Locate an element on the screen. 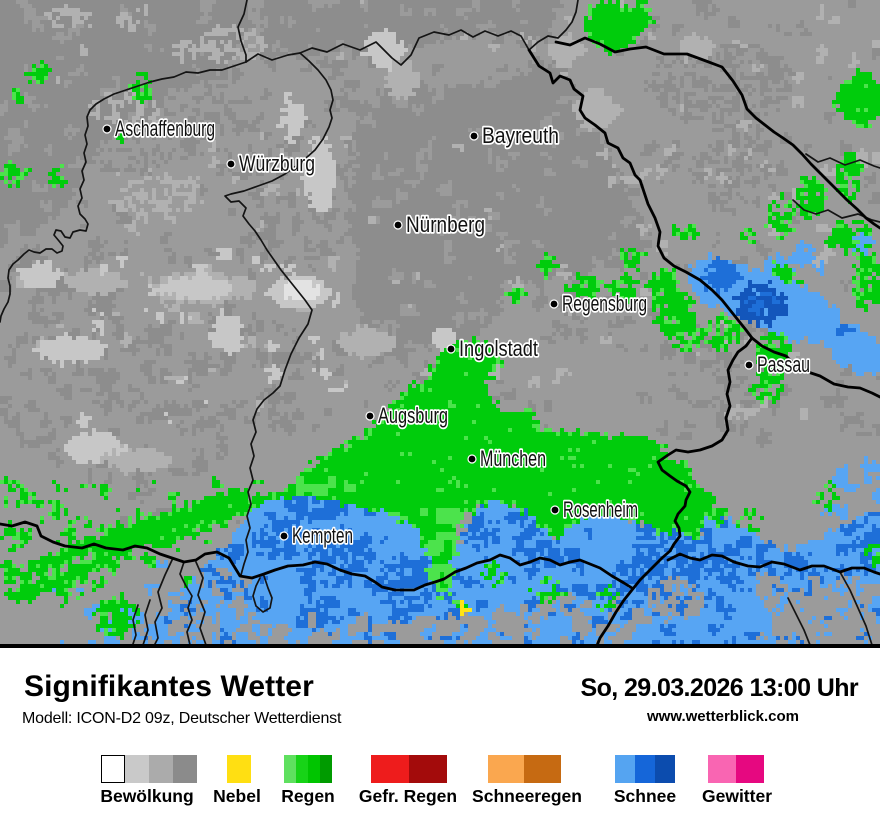  svg-text: Passau is located at coordinates (783, 364).